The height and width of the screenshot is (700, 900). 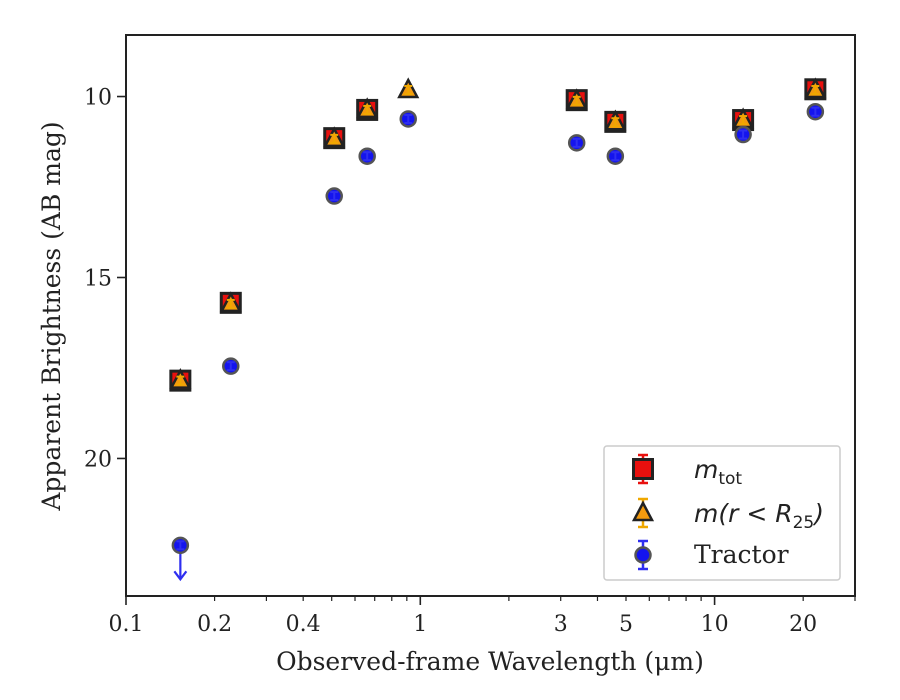 What do you see at coordinates (51, 316) in the screenshot?
I see `y-axis-label: Apparent Brightness (AB mag)` at bounding box center [51, 316].